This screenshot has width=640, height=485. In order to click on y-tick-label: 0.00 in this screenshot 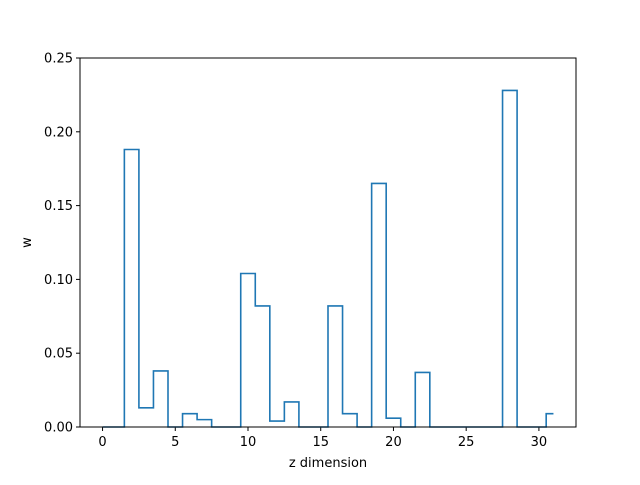, I will do `click(58, 428)`.